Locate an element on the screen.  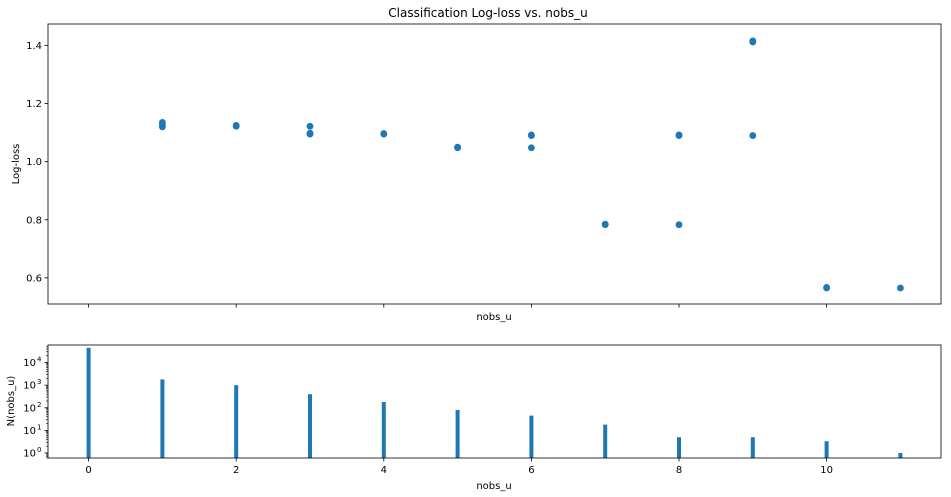
bar-x-ticks: 0 2 4 6 8 10 is located at coordinates (459, 467).